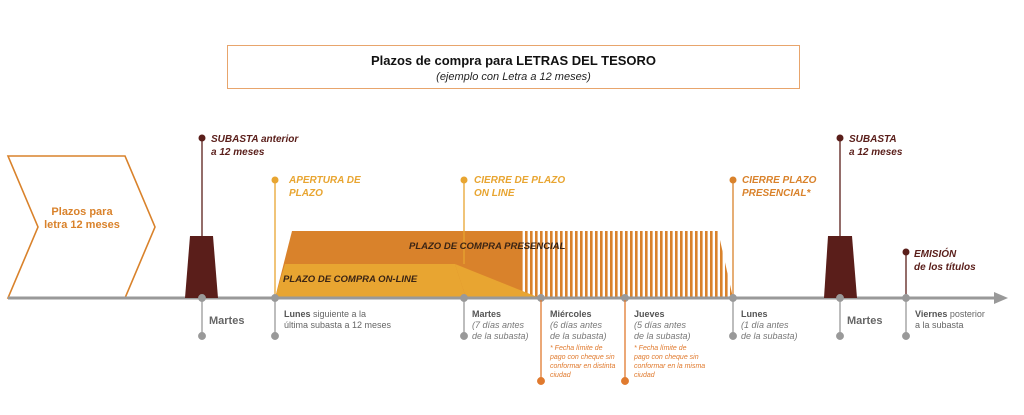 Image resolution: width=1024 pixels, height=415 pixels. Describe the element at coordinates (578, 325) in the screenshot. I see `axis-label-miercoles: Miércoles (6 días antes de la subasta)` at that location.